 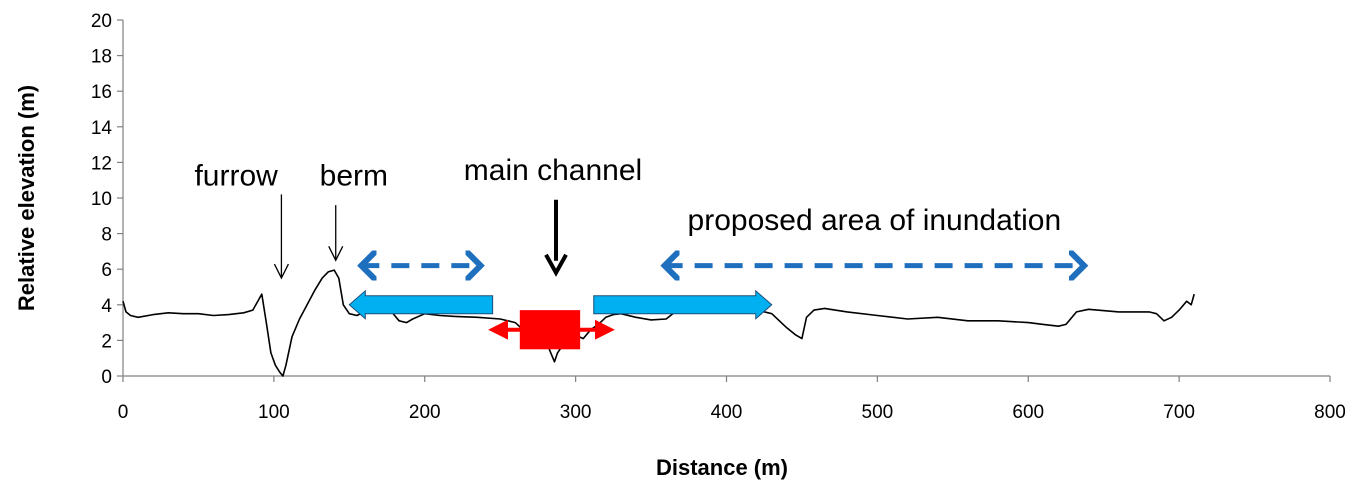 I want to click on annotation-label: berm, so click(x=354, y=176).